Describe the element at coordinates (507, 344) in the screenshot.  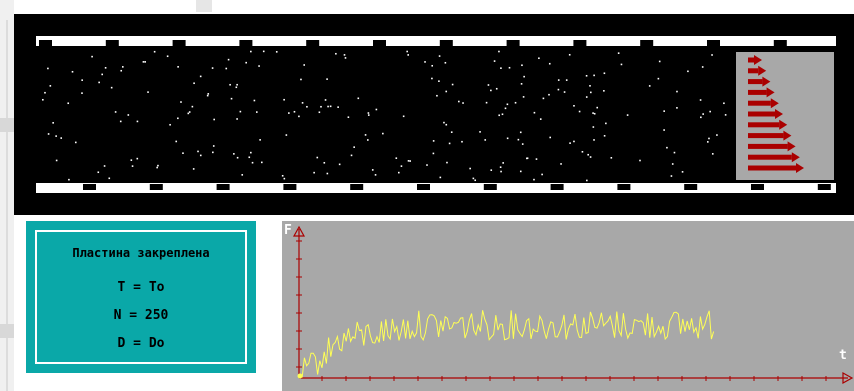
I see `force-signal-line` at that location.